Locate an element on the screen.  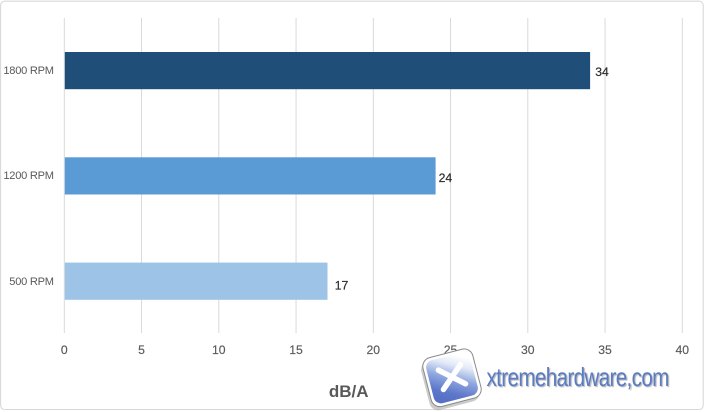
svg-text: 0 is located at coordinates (64, 350).